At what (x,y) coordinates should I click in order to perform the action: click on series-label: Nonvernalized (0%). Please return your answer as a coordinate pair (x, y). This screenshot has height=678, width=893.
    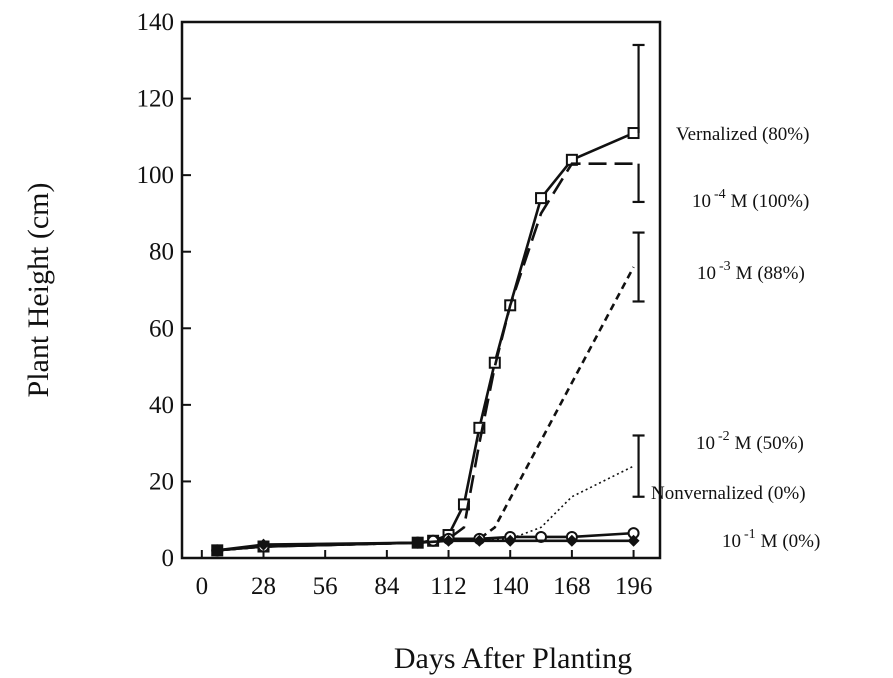
    Looking at the image, I should click on (728, 493).